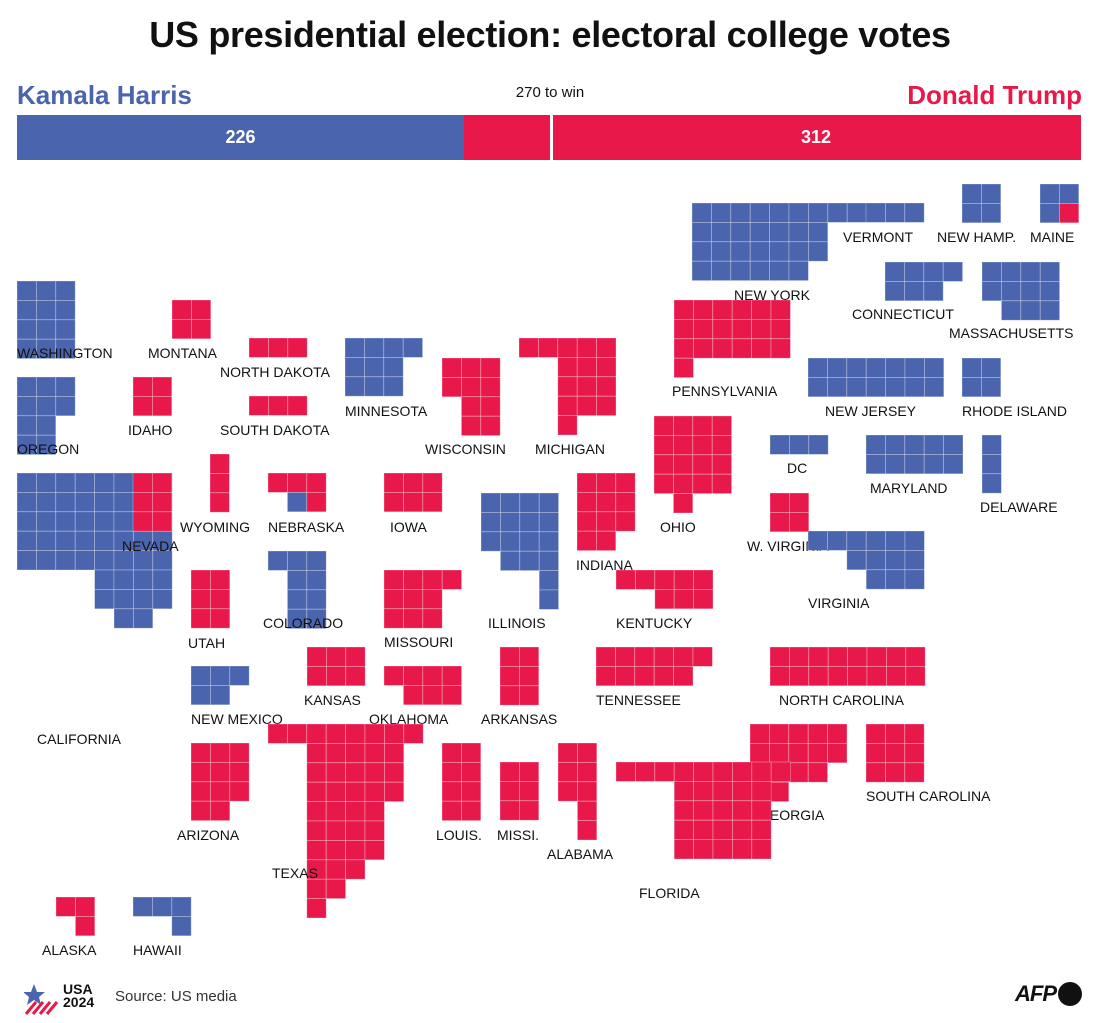 This screenshot has height=1023, width=1100. Describe the element at coordinates (551, 137) in the screenshot. I see `threshold-marker` at that location.